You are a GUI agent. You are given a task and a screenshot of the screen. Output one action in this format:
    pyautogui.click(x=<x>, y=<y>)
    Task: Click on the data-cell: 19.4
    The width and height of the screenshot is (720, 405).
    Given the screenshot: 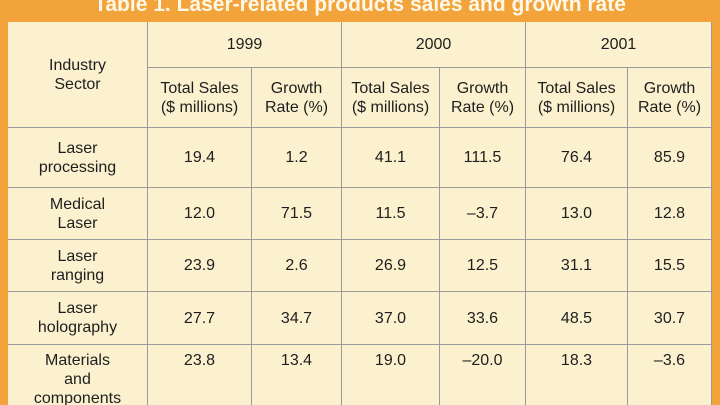 What is the action you would take?
    pyautogui.click(x=200, y=158)
    